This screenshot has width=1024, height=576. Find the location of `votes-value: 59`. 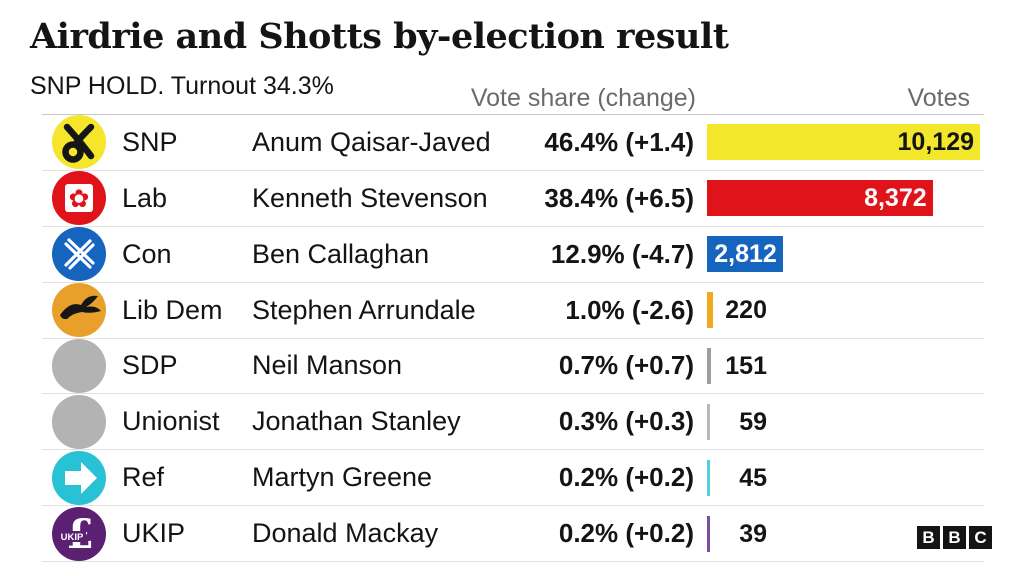

votes-value: 59 is located at coordinates (753, 421).